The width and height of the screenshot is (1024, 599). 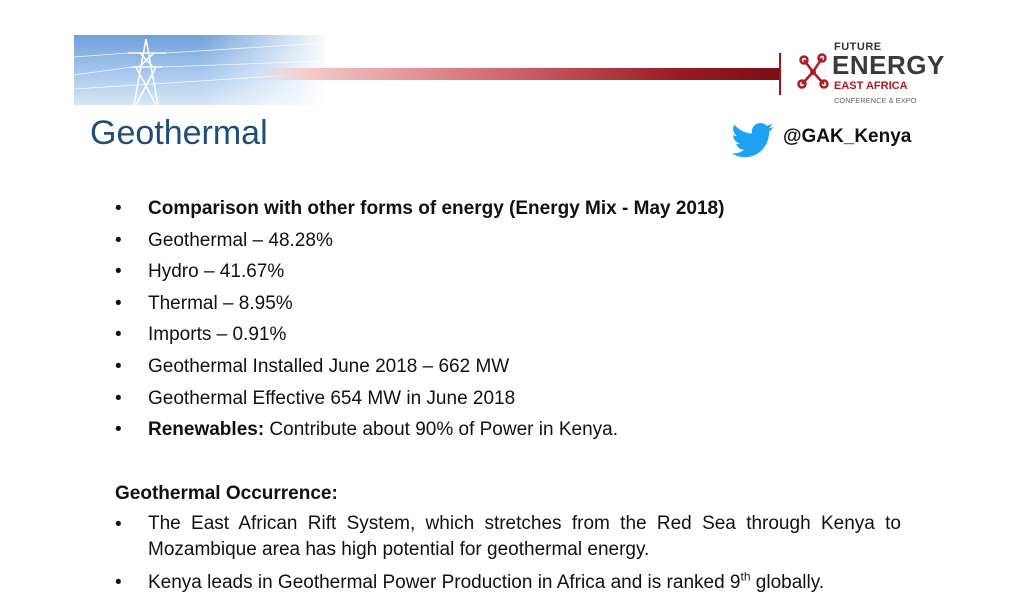 What do you see at coordinates (508, 462) in the screenshot?
I see `spacer` at bounding box center [508, 462].